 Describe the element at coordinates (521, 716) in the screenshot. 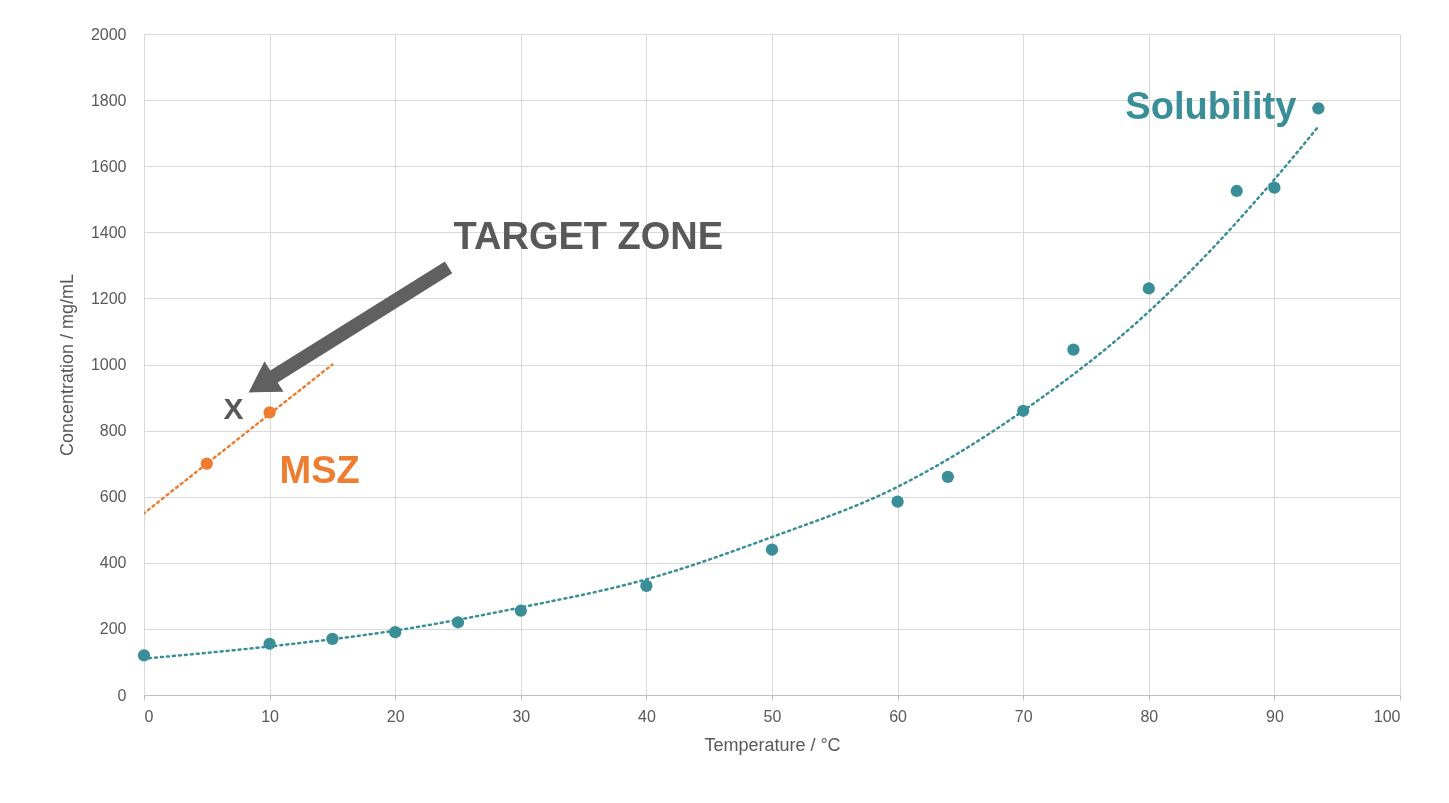

I see `x-tick-label: 30` at that location.